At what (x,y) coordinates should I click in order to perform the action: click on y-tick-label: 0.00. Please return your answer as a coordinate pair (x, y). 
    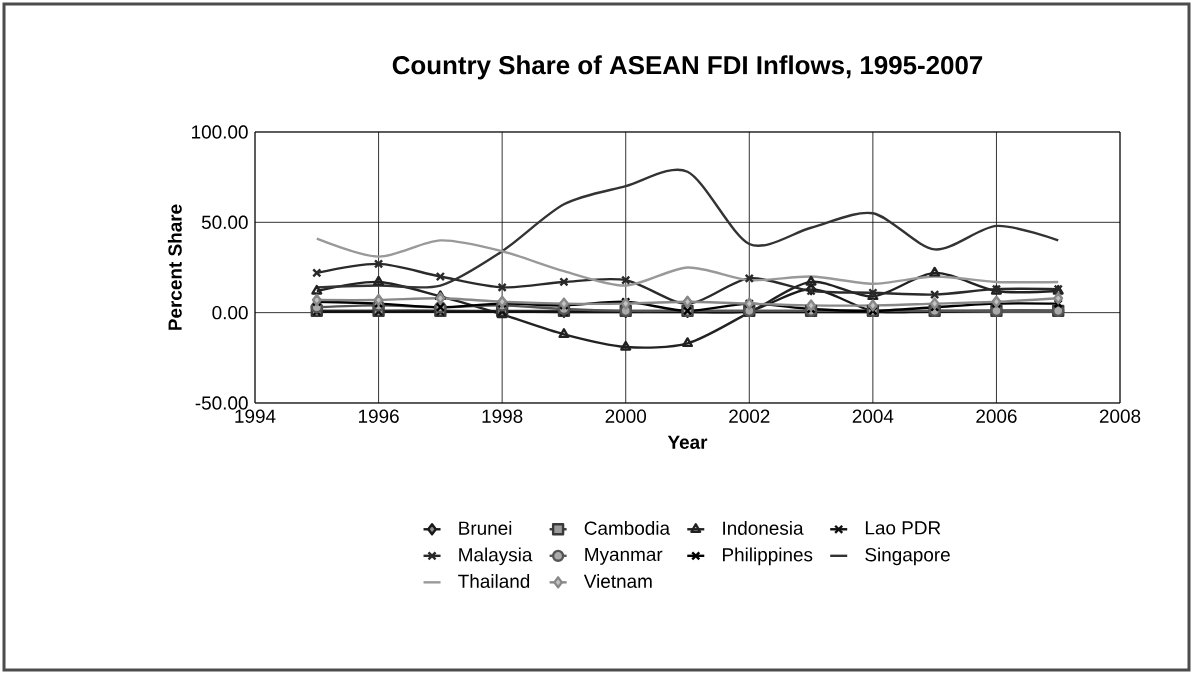
    Looking at the image, I should click on (230, 312).